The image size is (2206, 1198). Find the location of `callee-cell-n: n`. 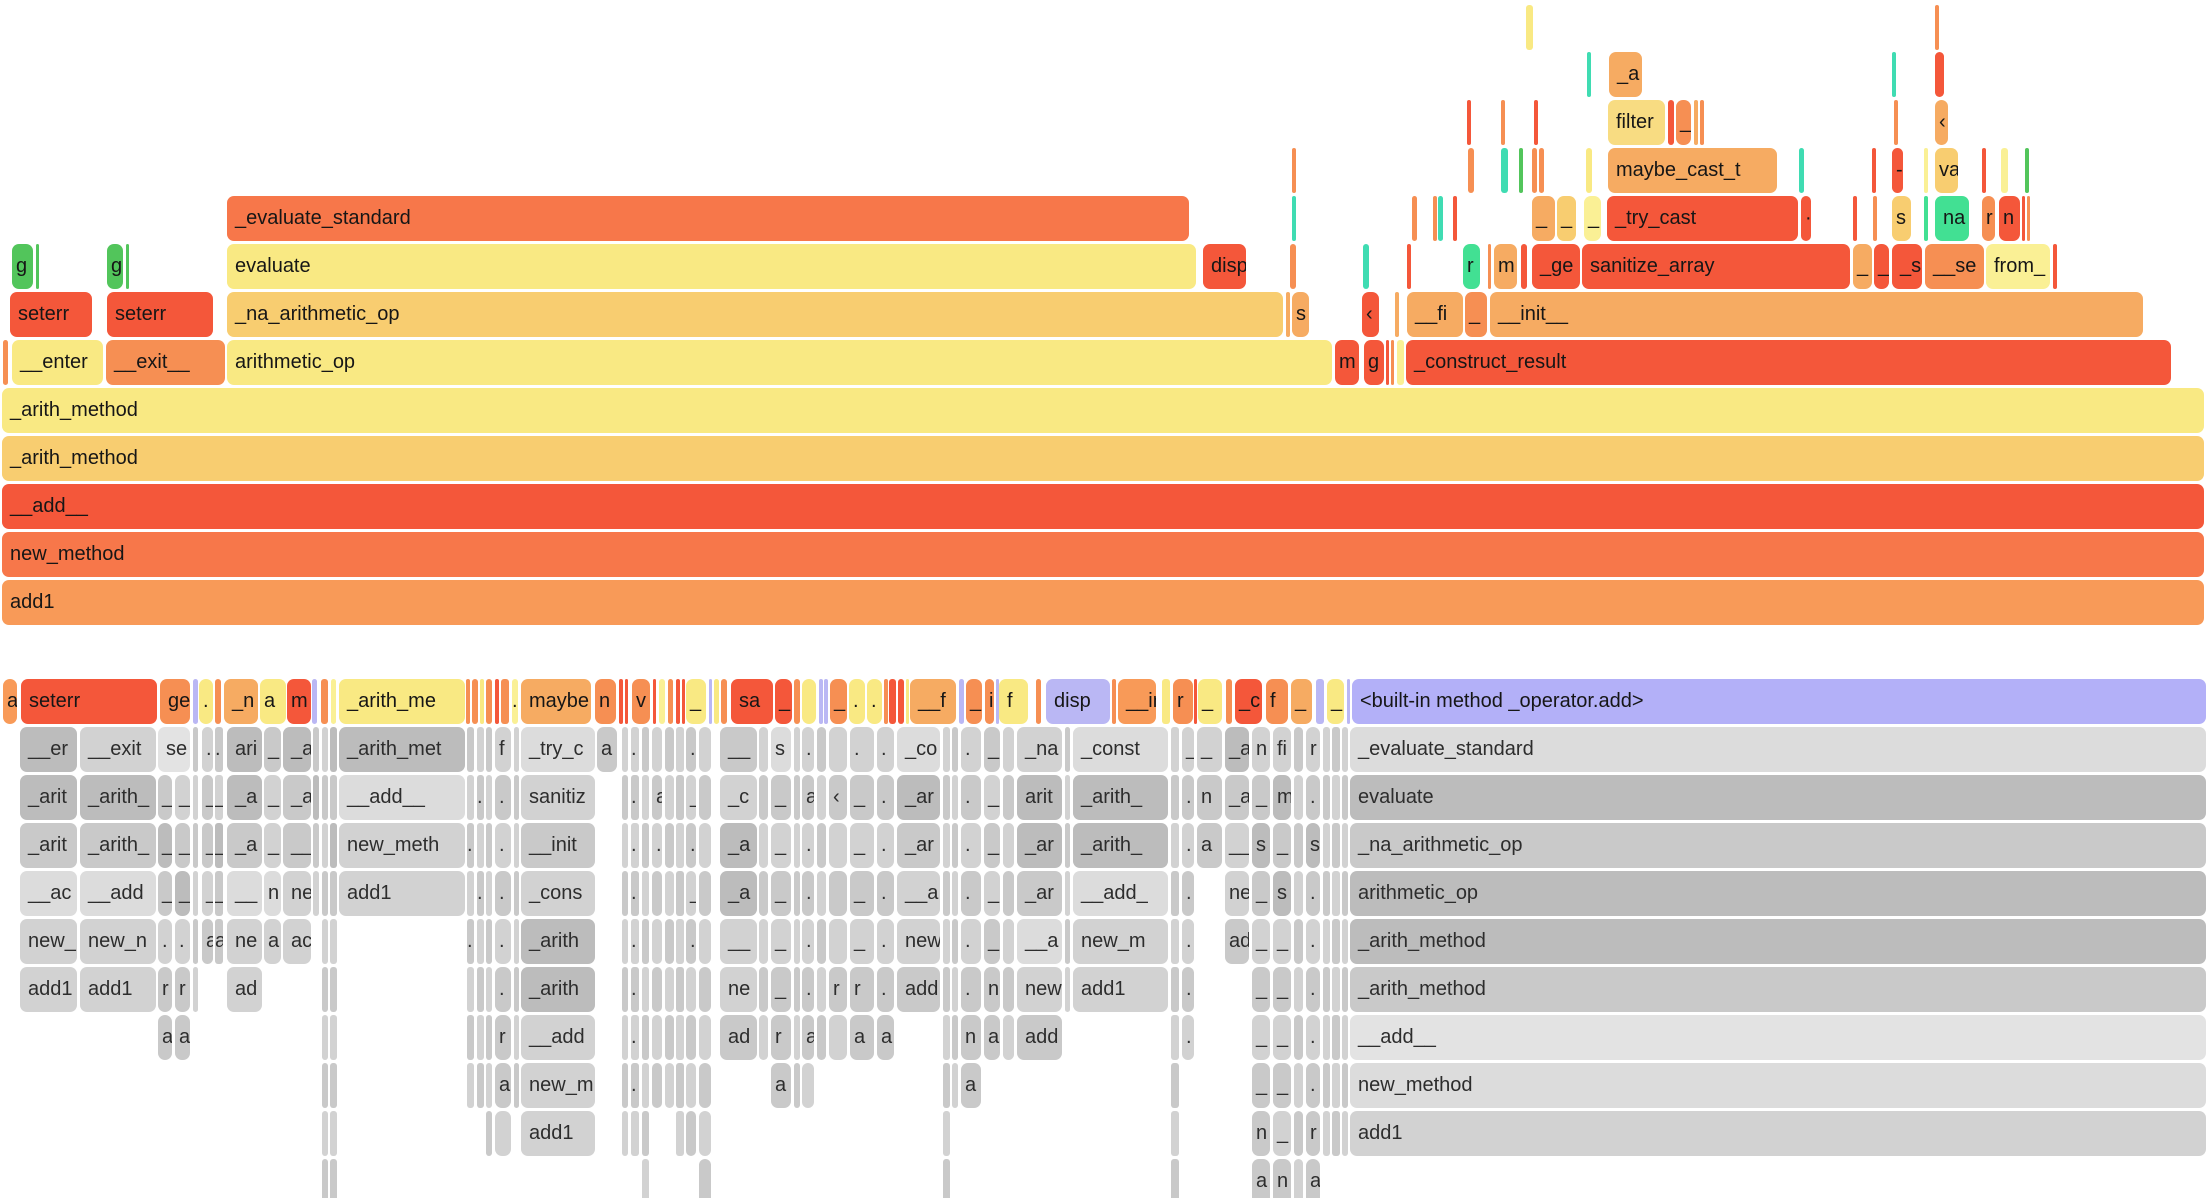

callee-cell-n: n is located at coordinates (992, 989).